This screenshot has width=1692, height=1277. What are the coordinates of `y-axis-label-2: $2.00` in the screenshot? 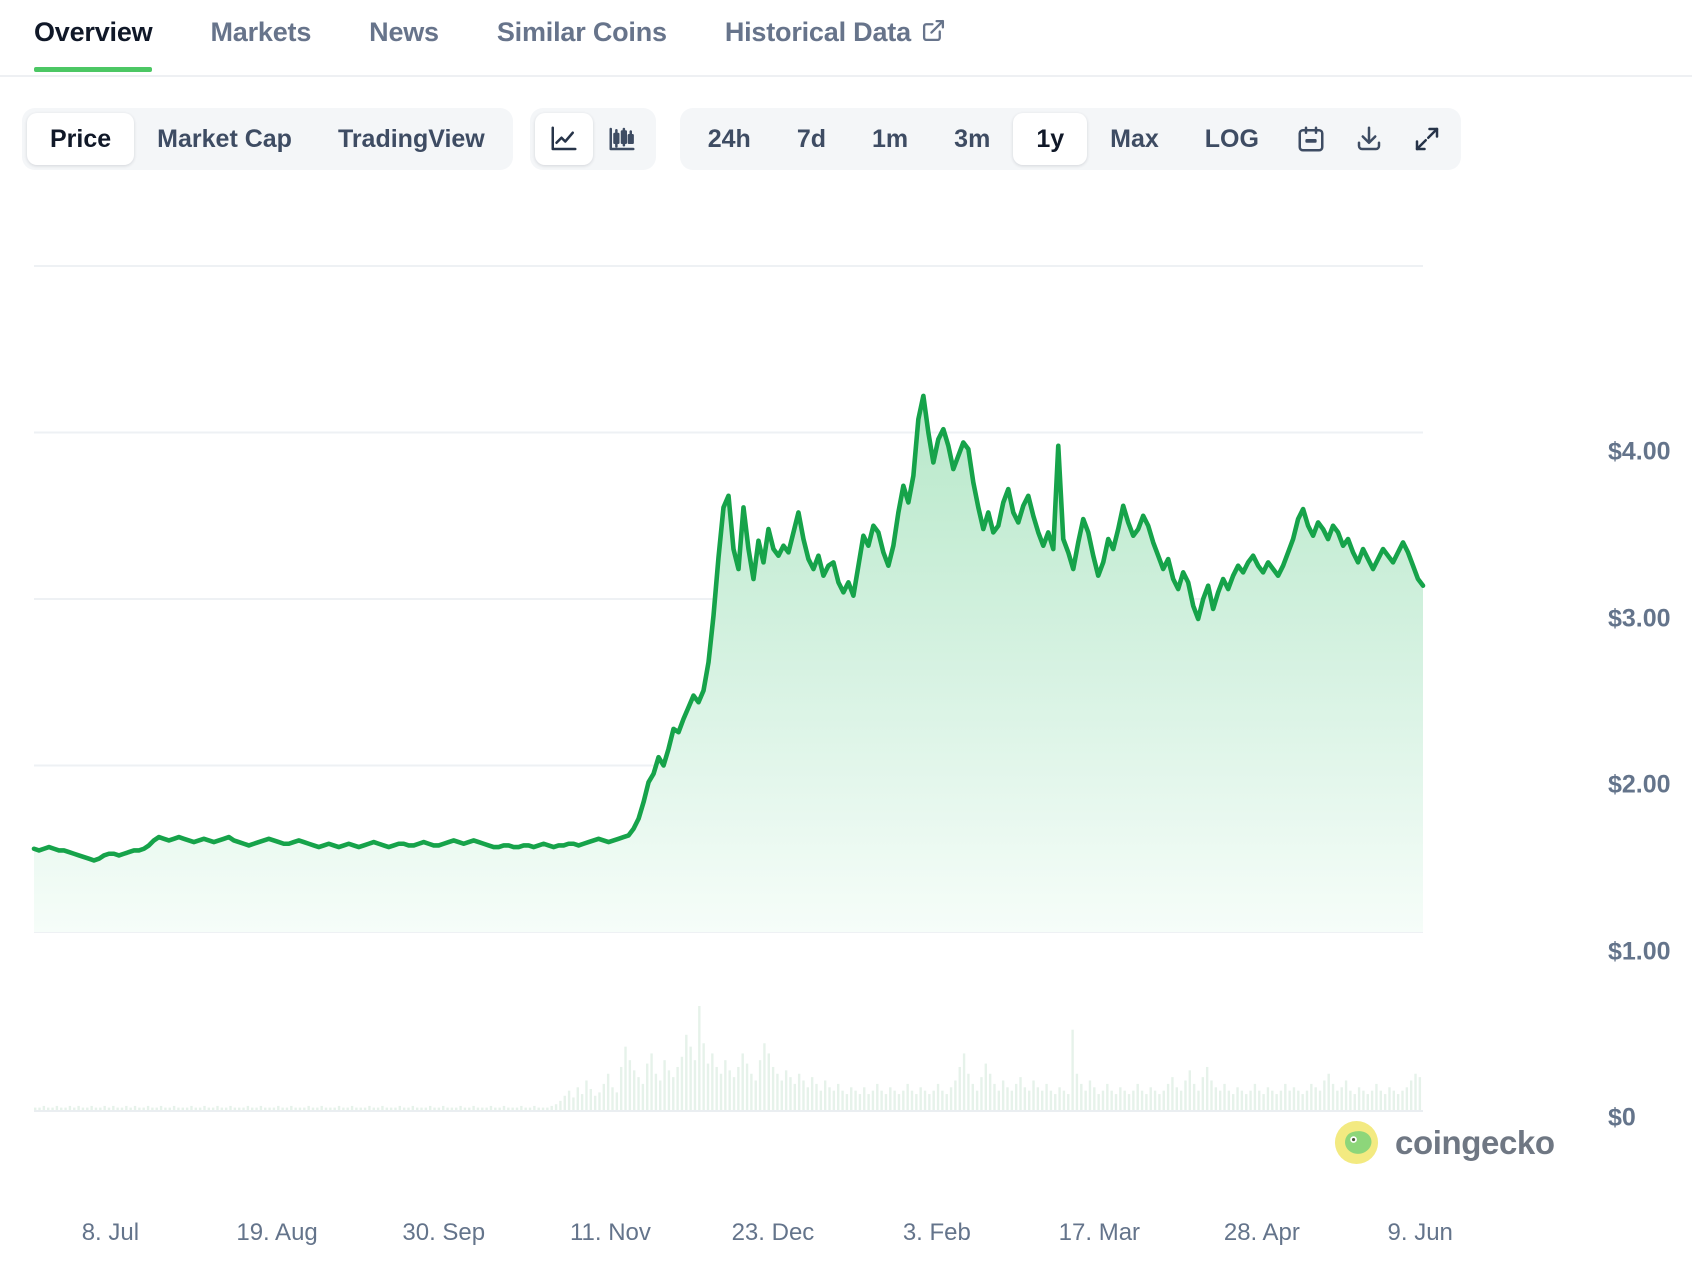 It's located at (1639, 784).